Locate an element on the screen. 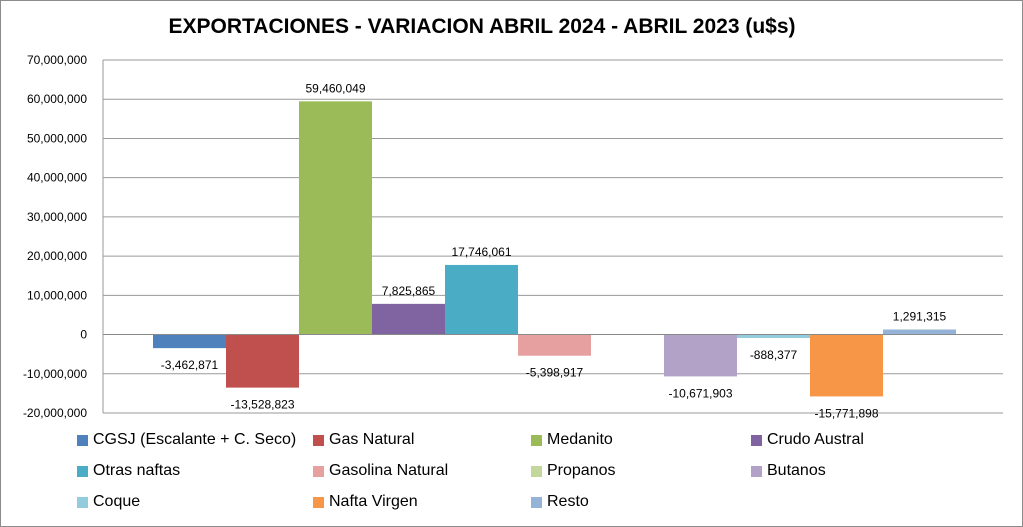  data-label: -5,398,917 is located at coordinates (555, 373).